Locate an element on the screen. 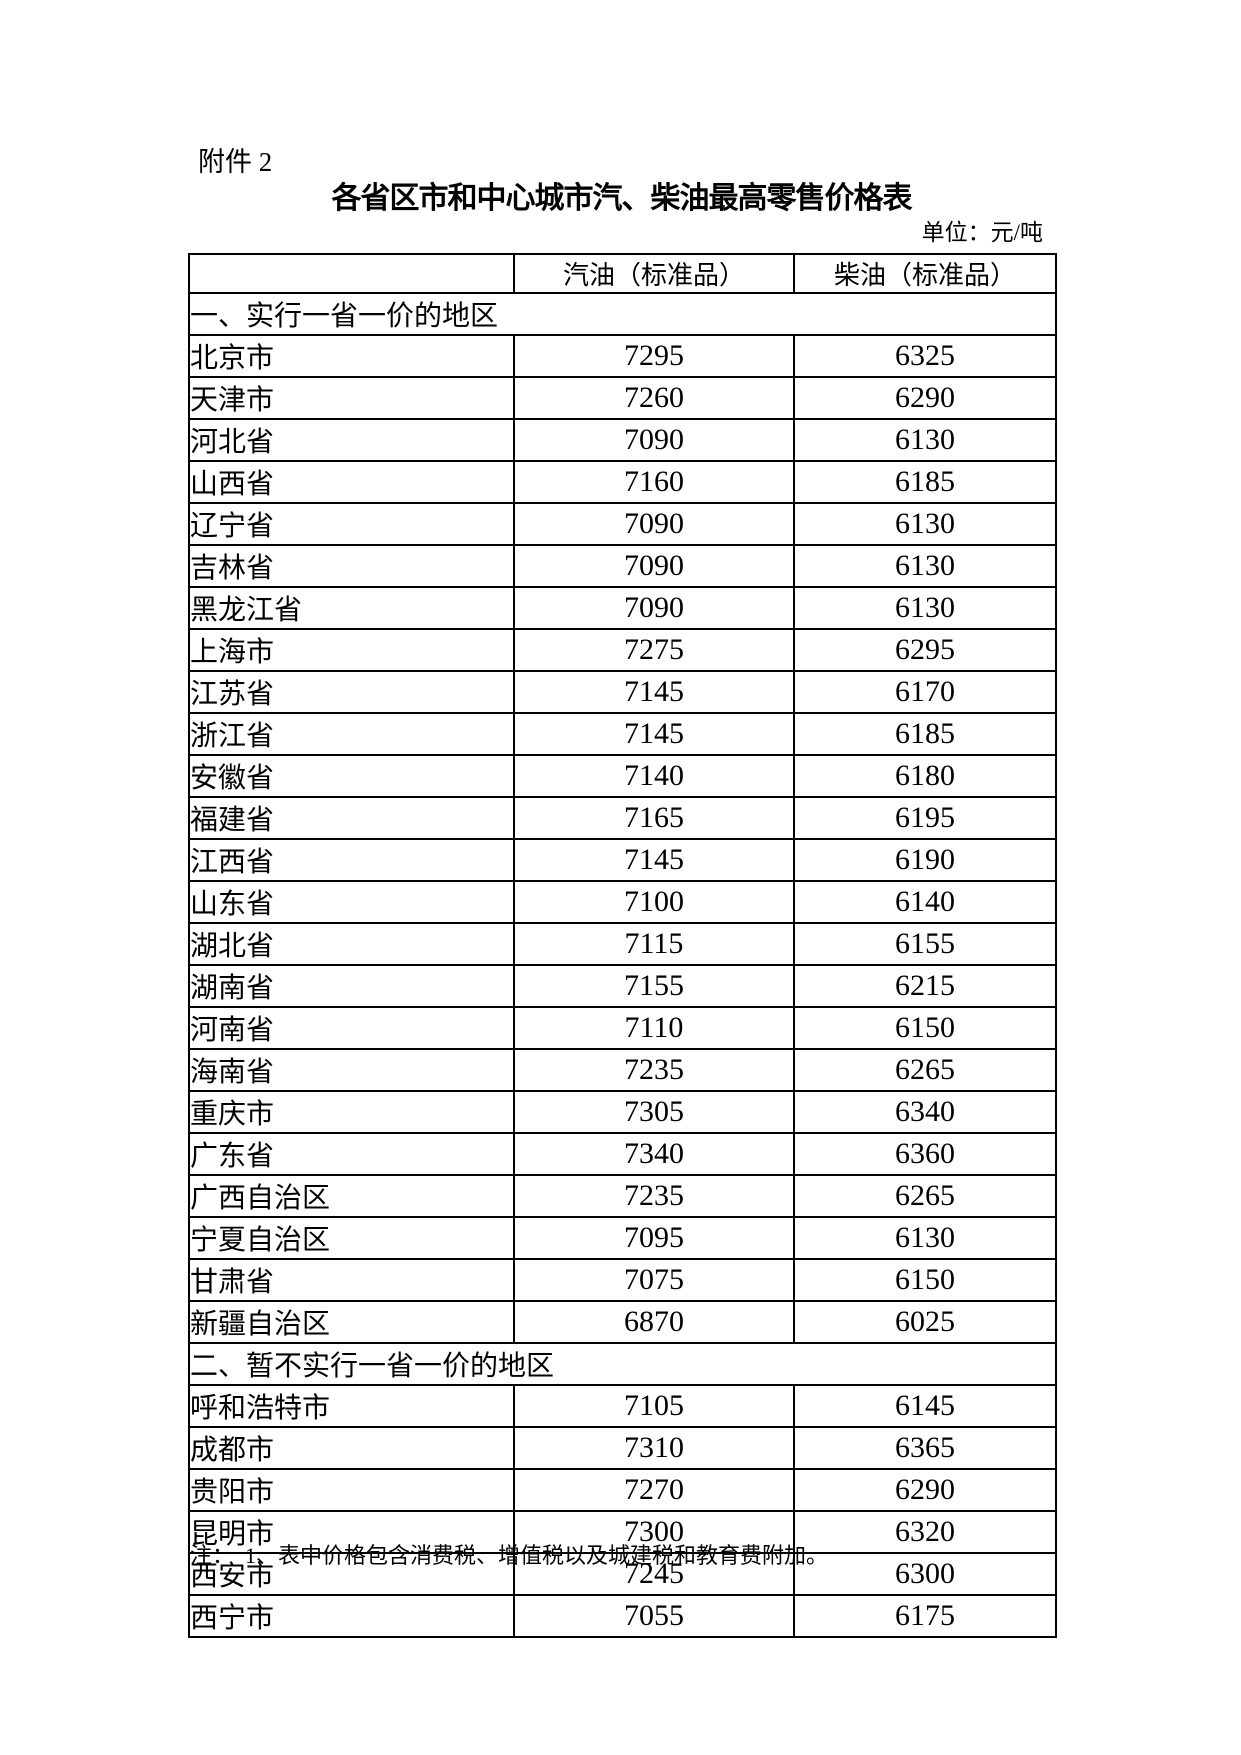 Image resolution: width=1241 pixels, height=1755 pixels. gasoline-price-cell: 7155 is located at coordinates (654, 986).